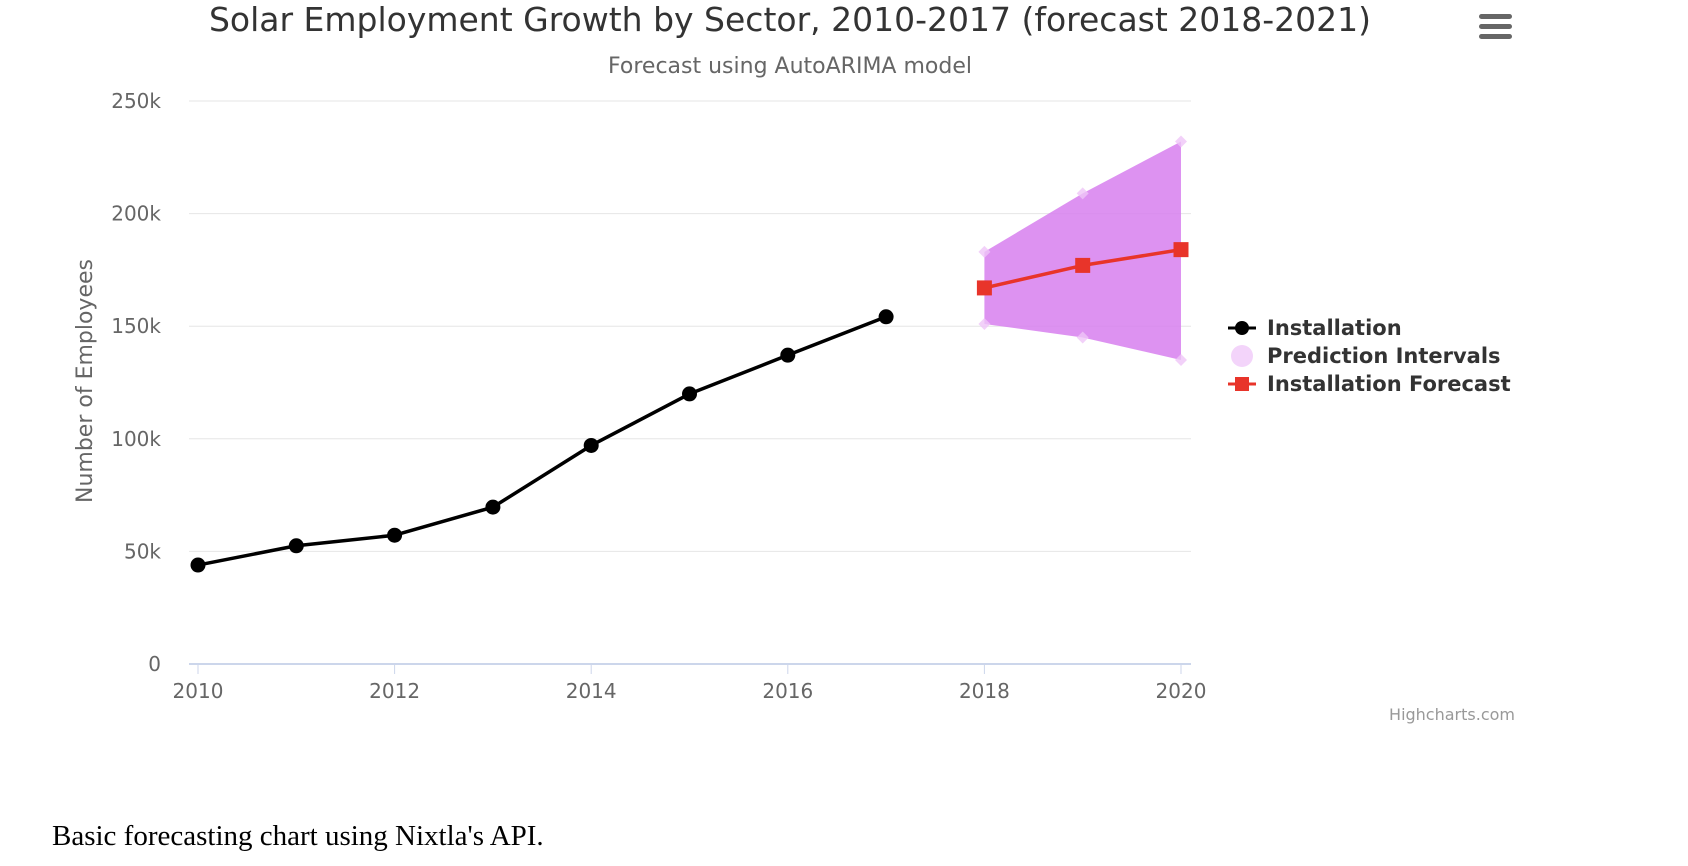 This screenshot has height=866, width=1688. I want to click on y-axis-ticks: 0 50k 100k 150k 200k 250k, so click(136, 382).